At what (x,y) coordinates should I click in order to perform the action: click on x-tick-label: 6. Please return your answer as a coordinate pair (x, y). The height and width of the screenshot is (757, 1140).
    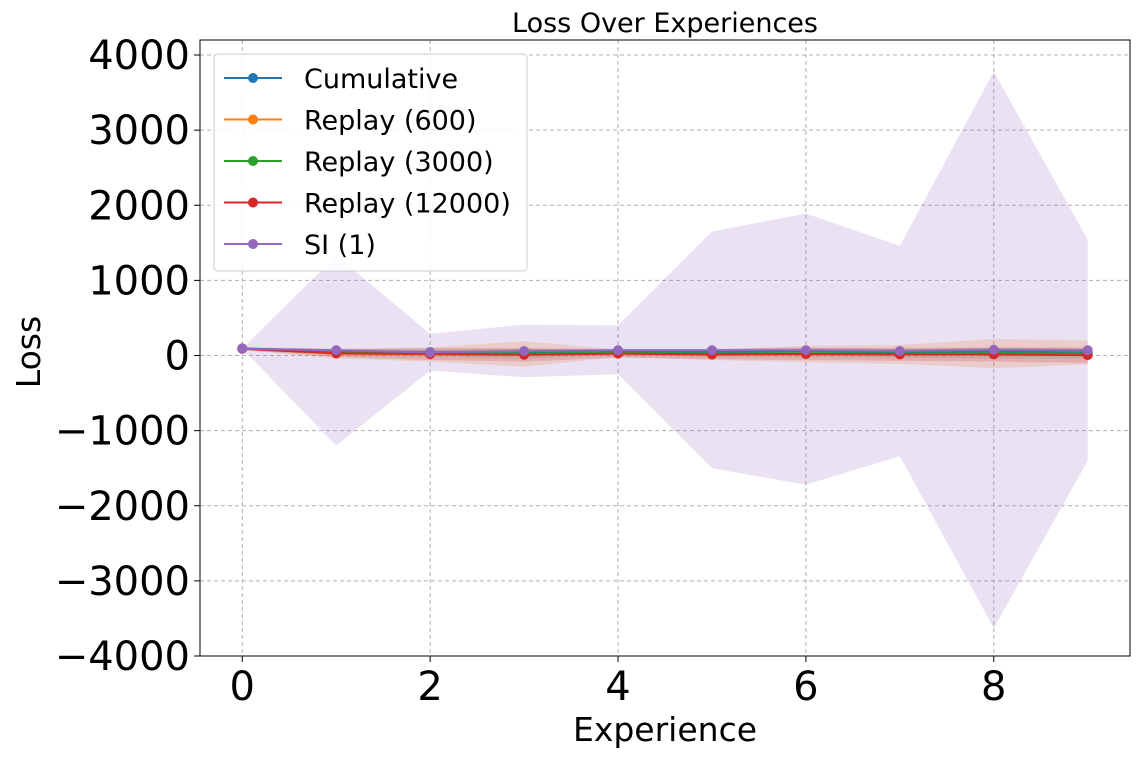
    Looking at the image, I should click on (805, 687).